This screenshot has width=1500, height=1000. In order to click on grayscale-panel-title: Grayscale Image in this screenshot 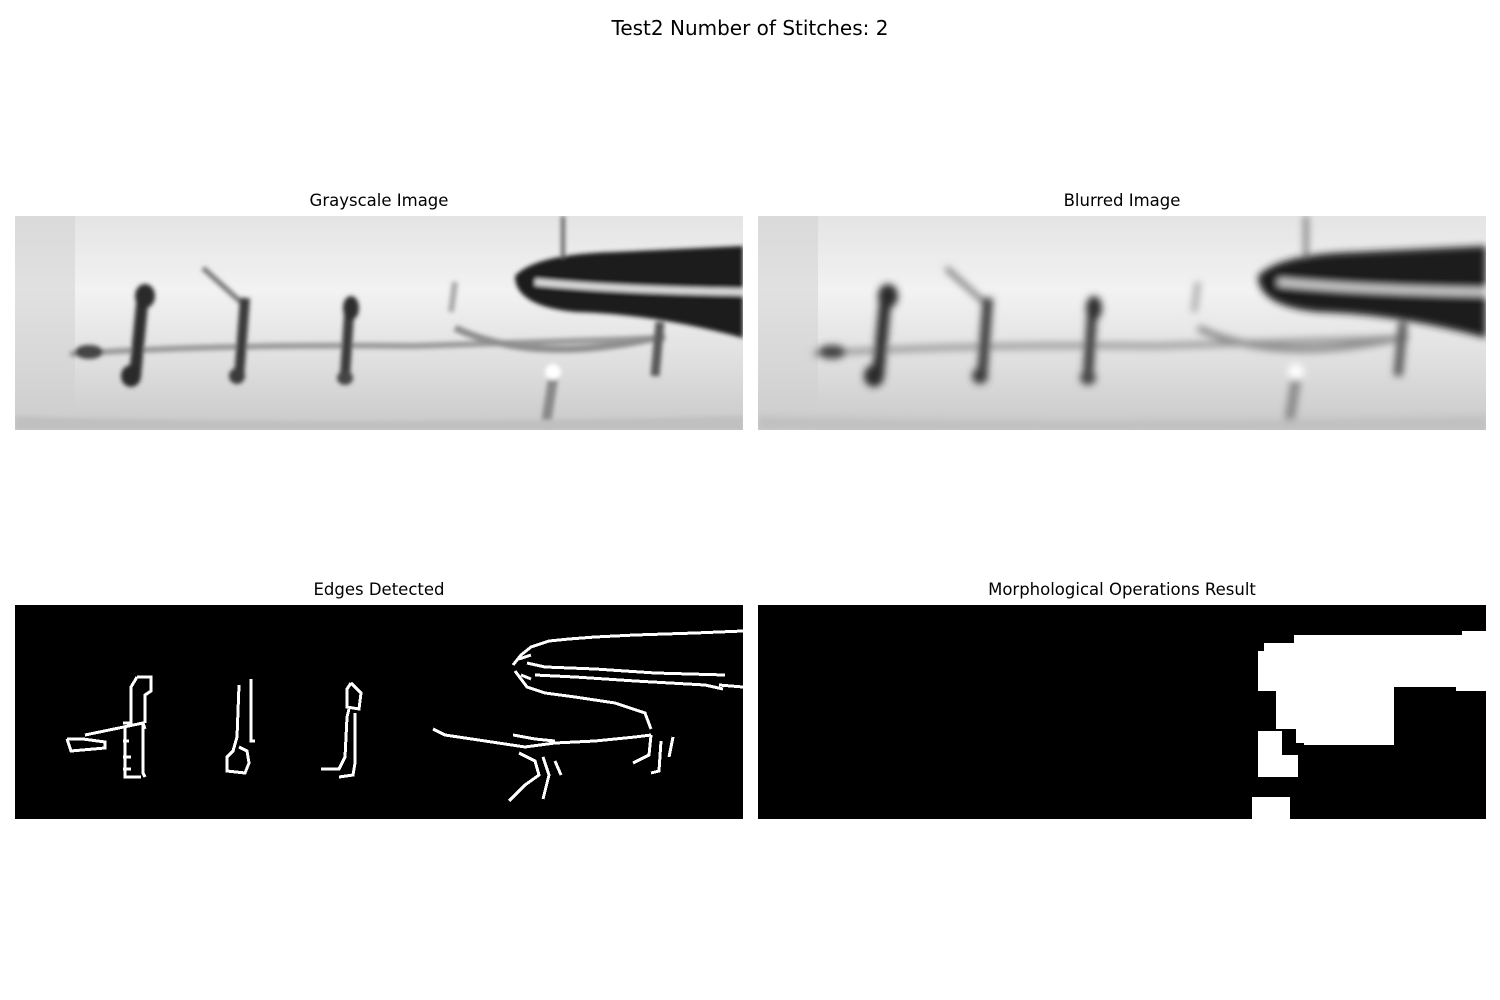, I will do `click(379, 200)`.